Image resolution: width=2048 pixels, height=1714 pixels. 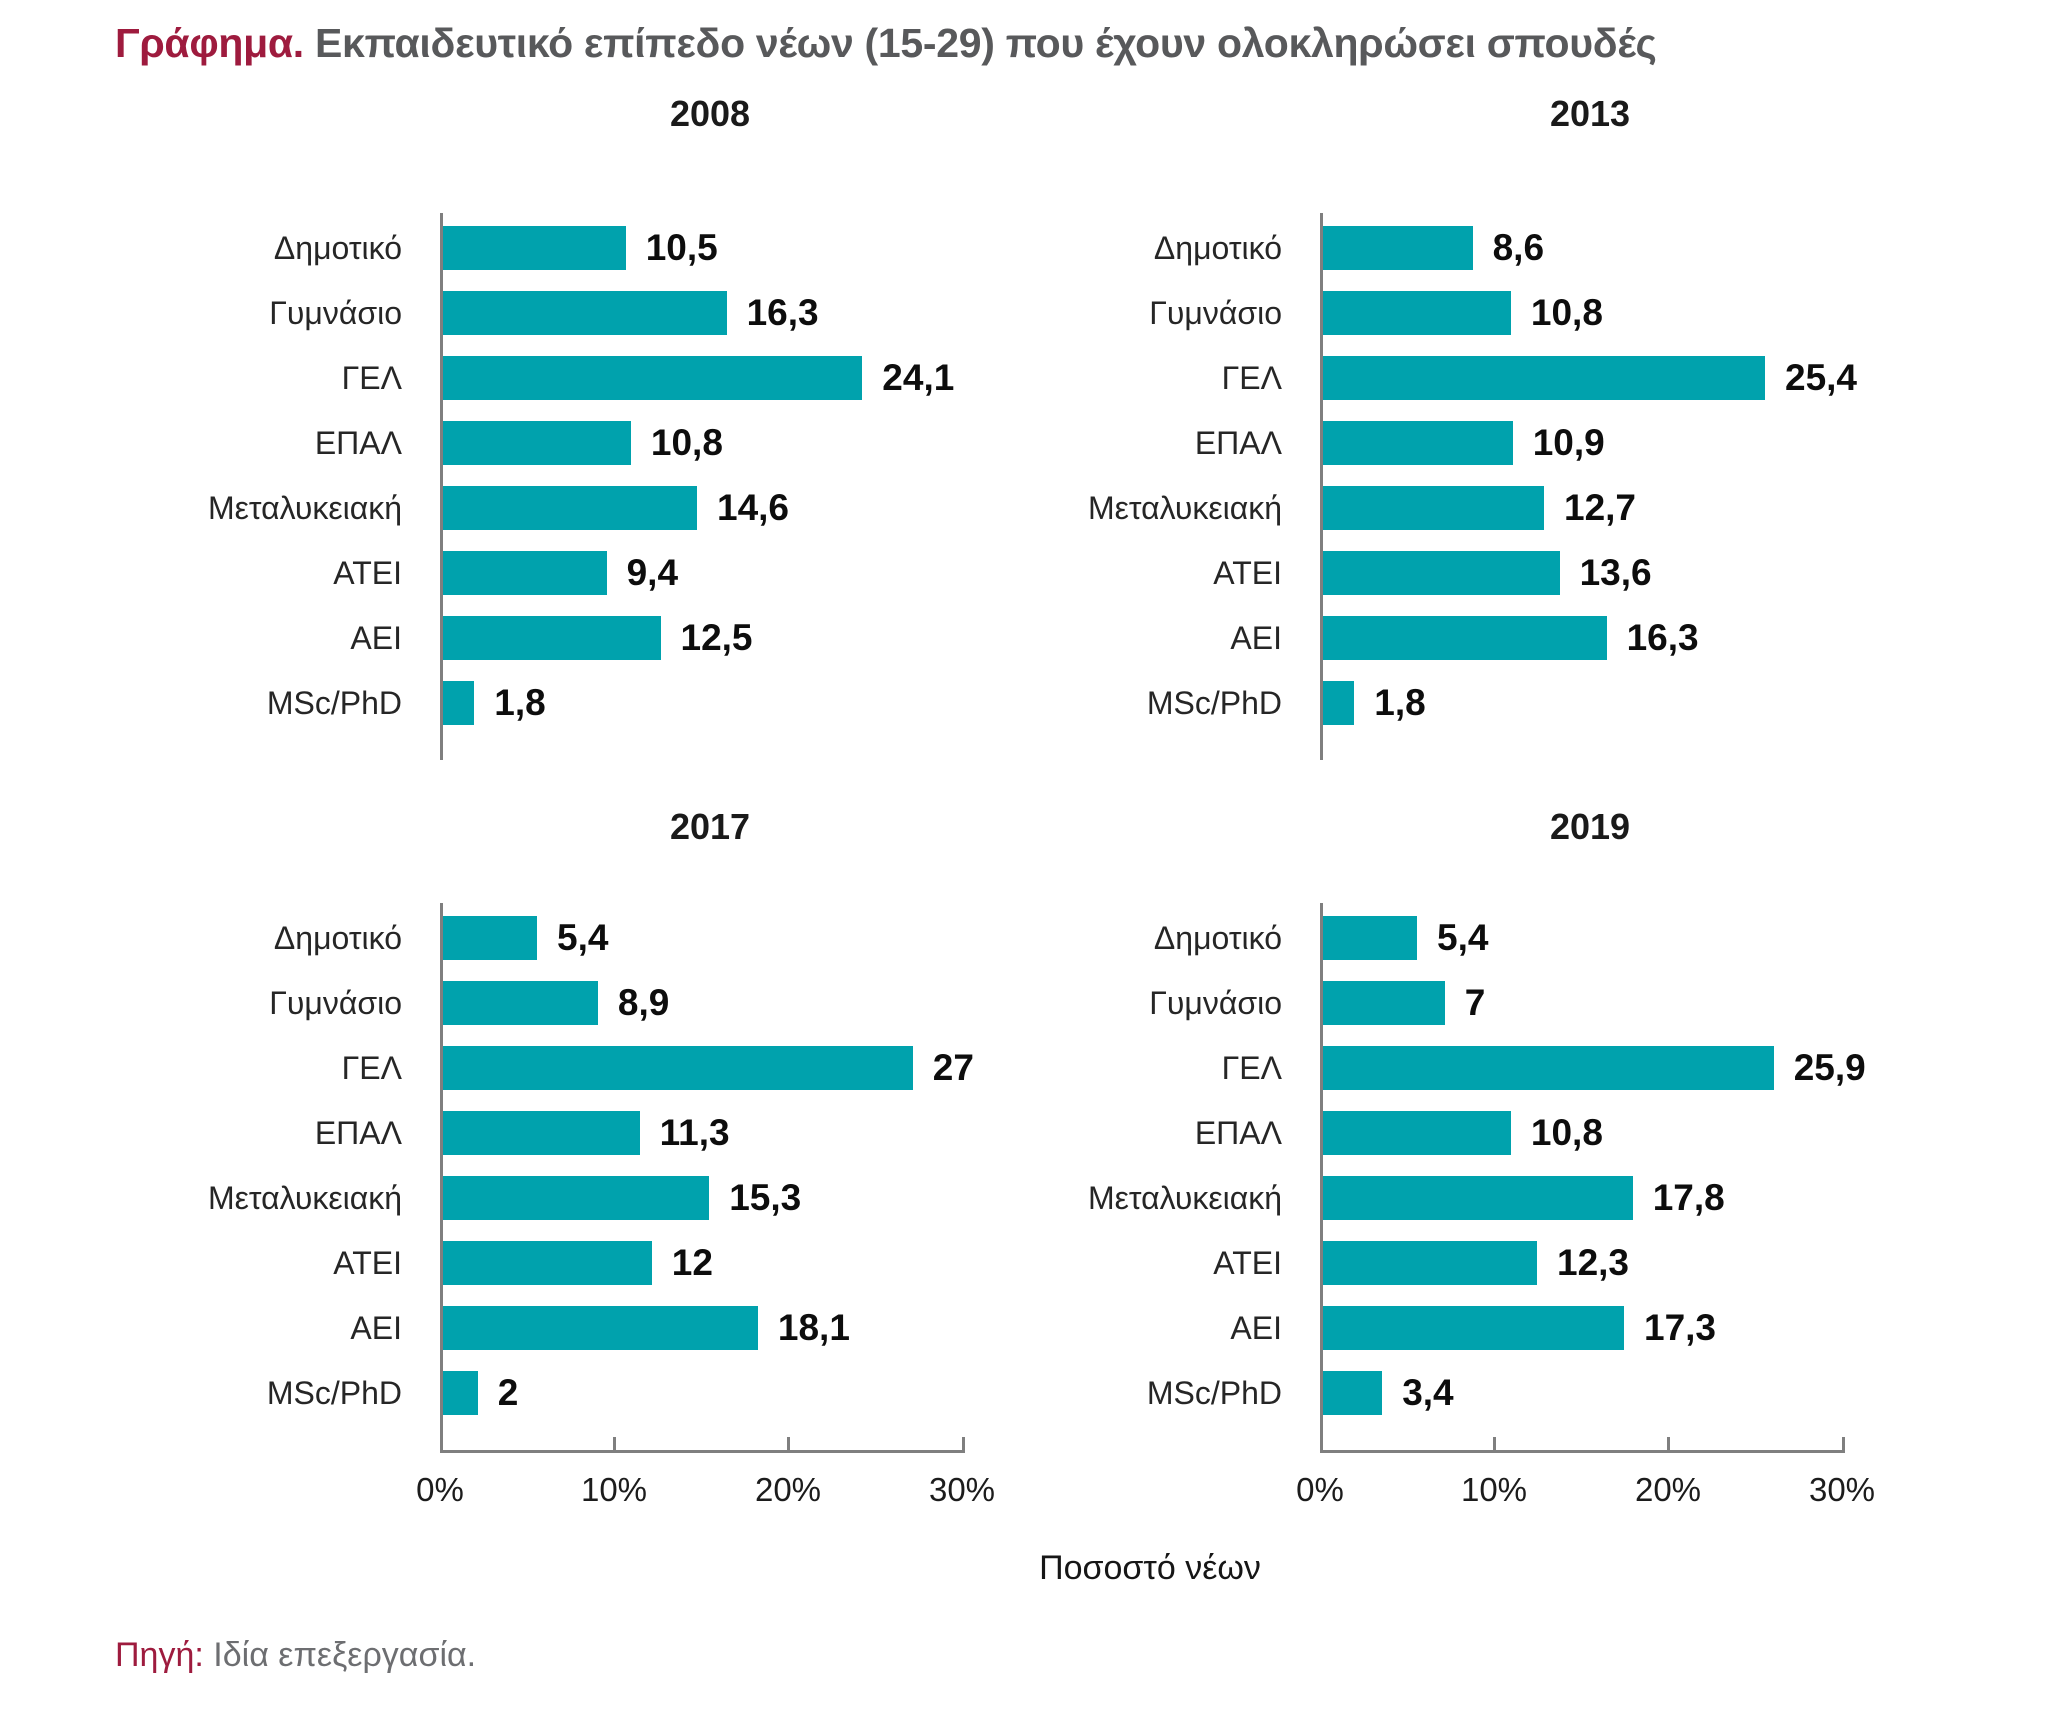 I want to click on bar-row: Δημοτικό 8,6, so click(x=1447, y=248).